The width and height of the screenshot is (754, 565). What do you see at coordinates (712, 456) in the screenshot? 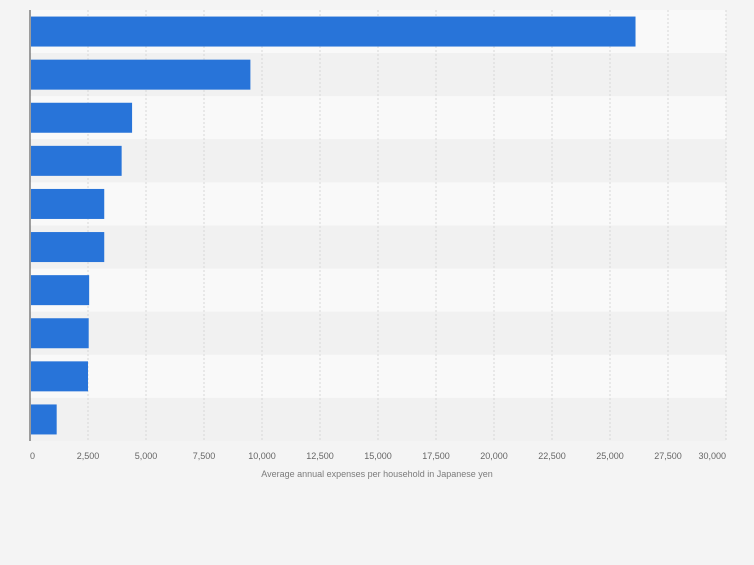
I see `x-tick-label: 30,000` at bounding box center [712, 456].